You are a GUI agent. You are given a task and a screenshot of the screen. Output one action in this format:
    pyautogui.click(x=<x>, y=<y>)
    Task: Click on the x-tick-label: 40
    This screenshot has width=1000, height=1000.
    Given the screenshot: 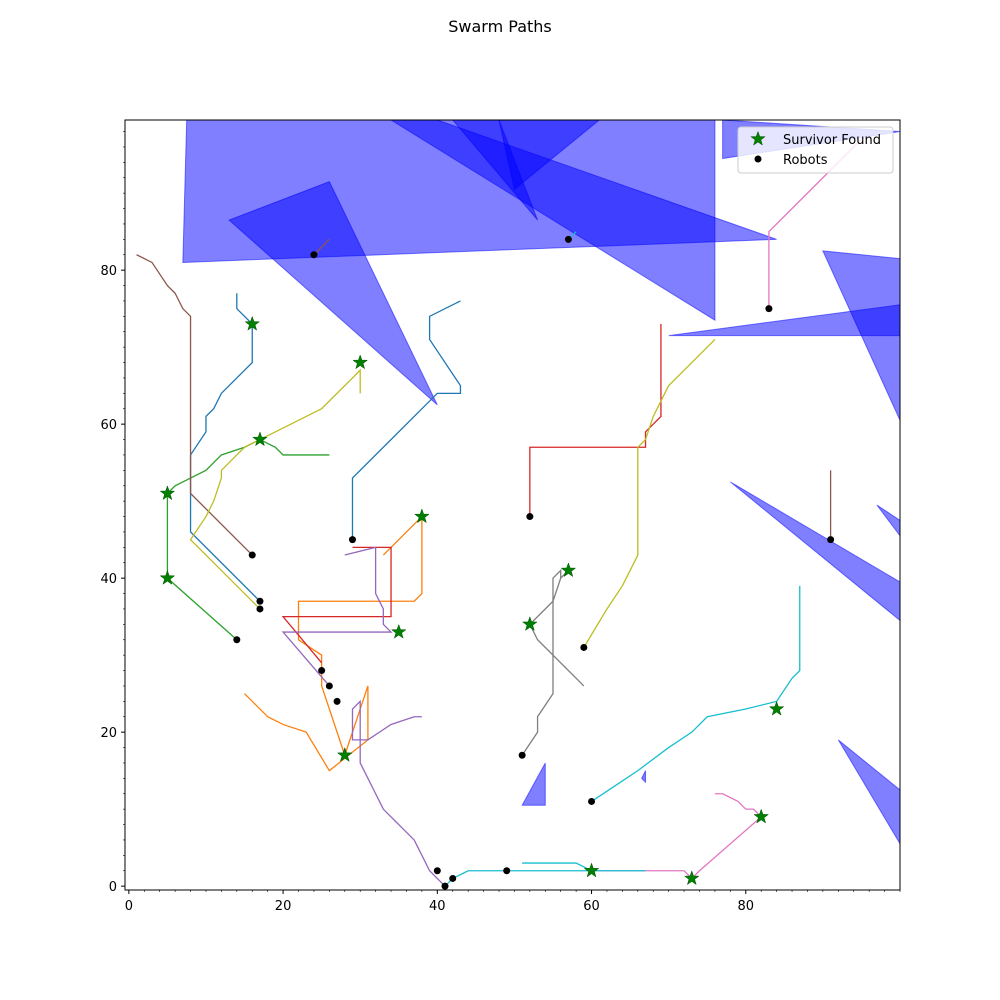 What is the action you would take?
    pyautogui.click(x=437, y=906)
    